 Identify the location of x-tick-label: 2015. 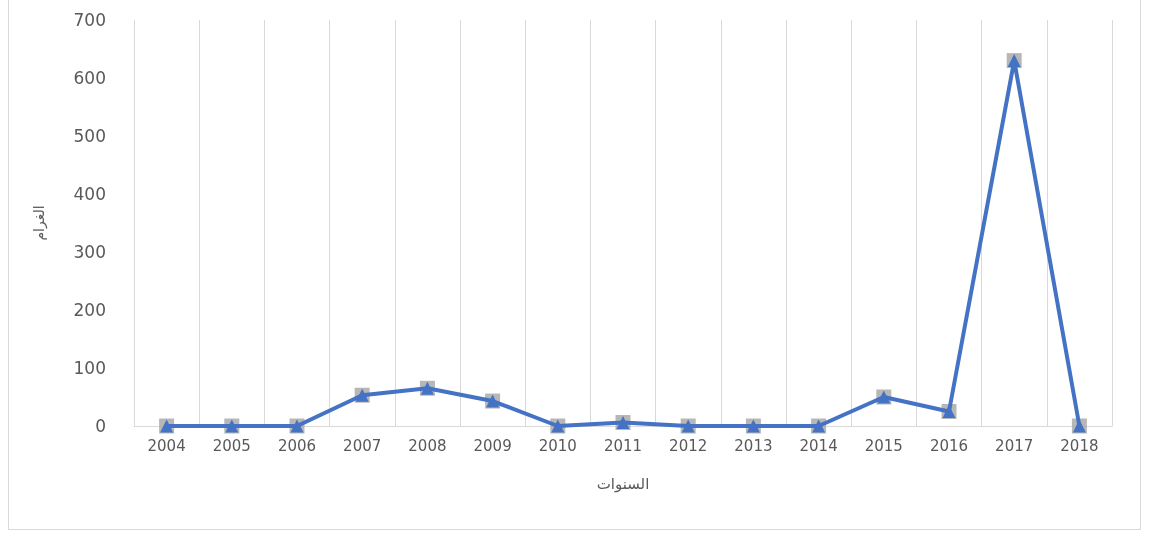
(883, 445).